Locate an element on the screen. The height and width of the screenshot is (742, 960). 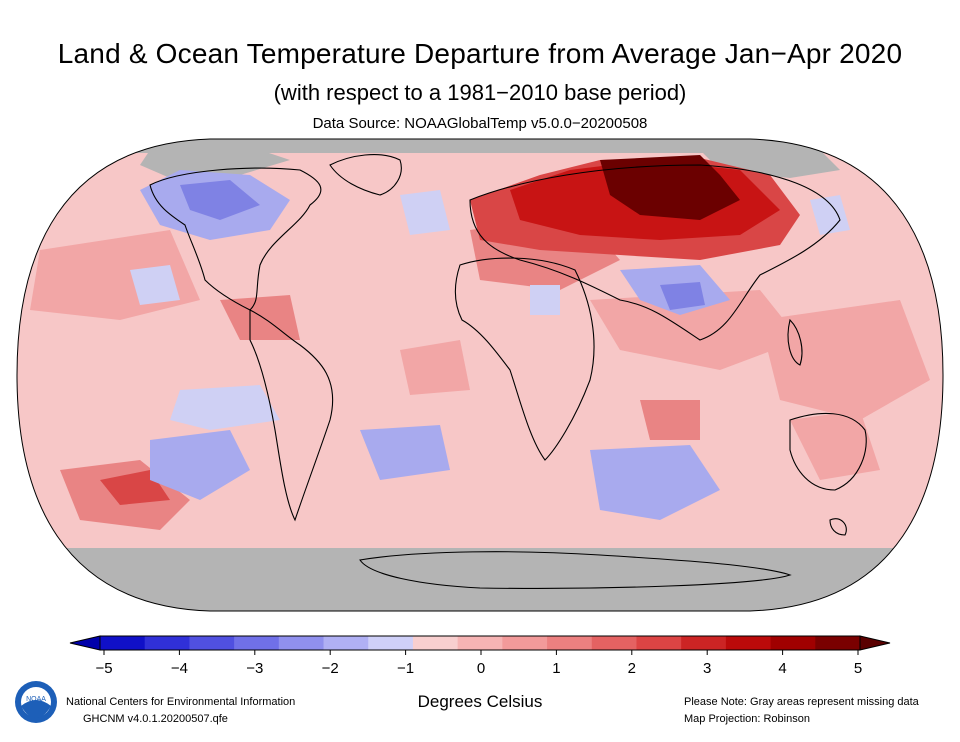
colorbar-tick-label: −1 is located at coordinates (406, 668).